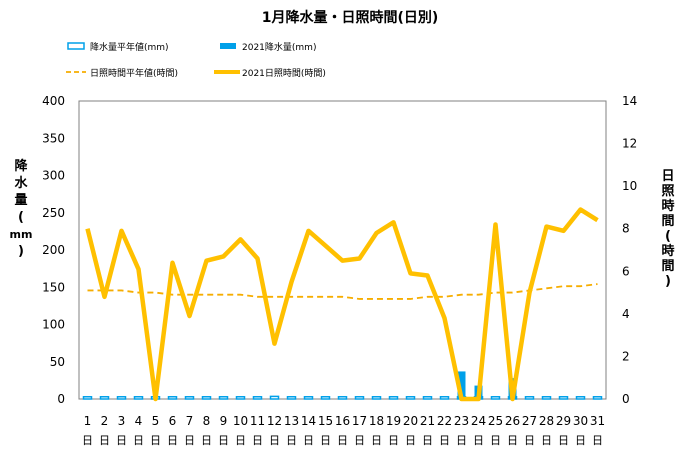 The height and width of the screenshot is (466, 700). Describe the element at coordinates (626, 229) in the screenshot. I see `y-right-tick-label: 8` at that location.